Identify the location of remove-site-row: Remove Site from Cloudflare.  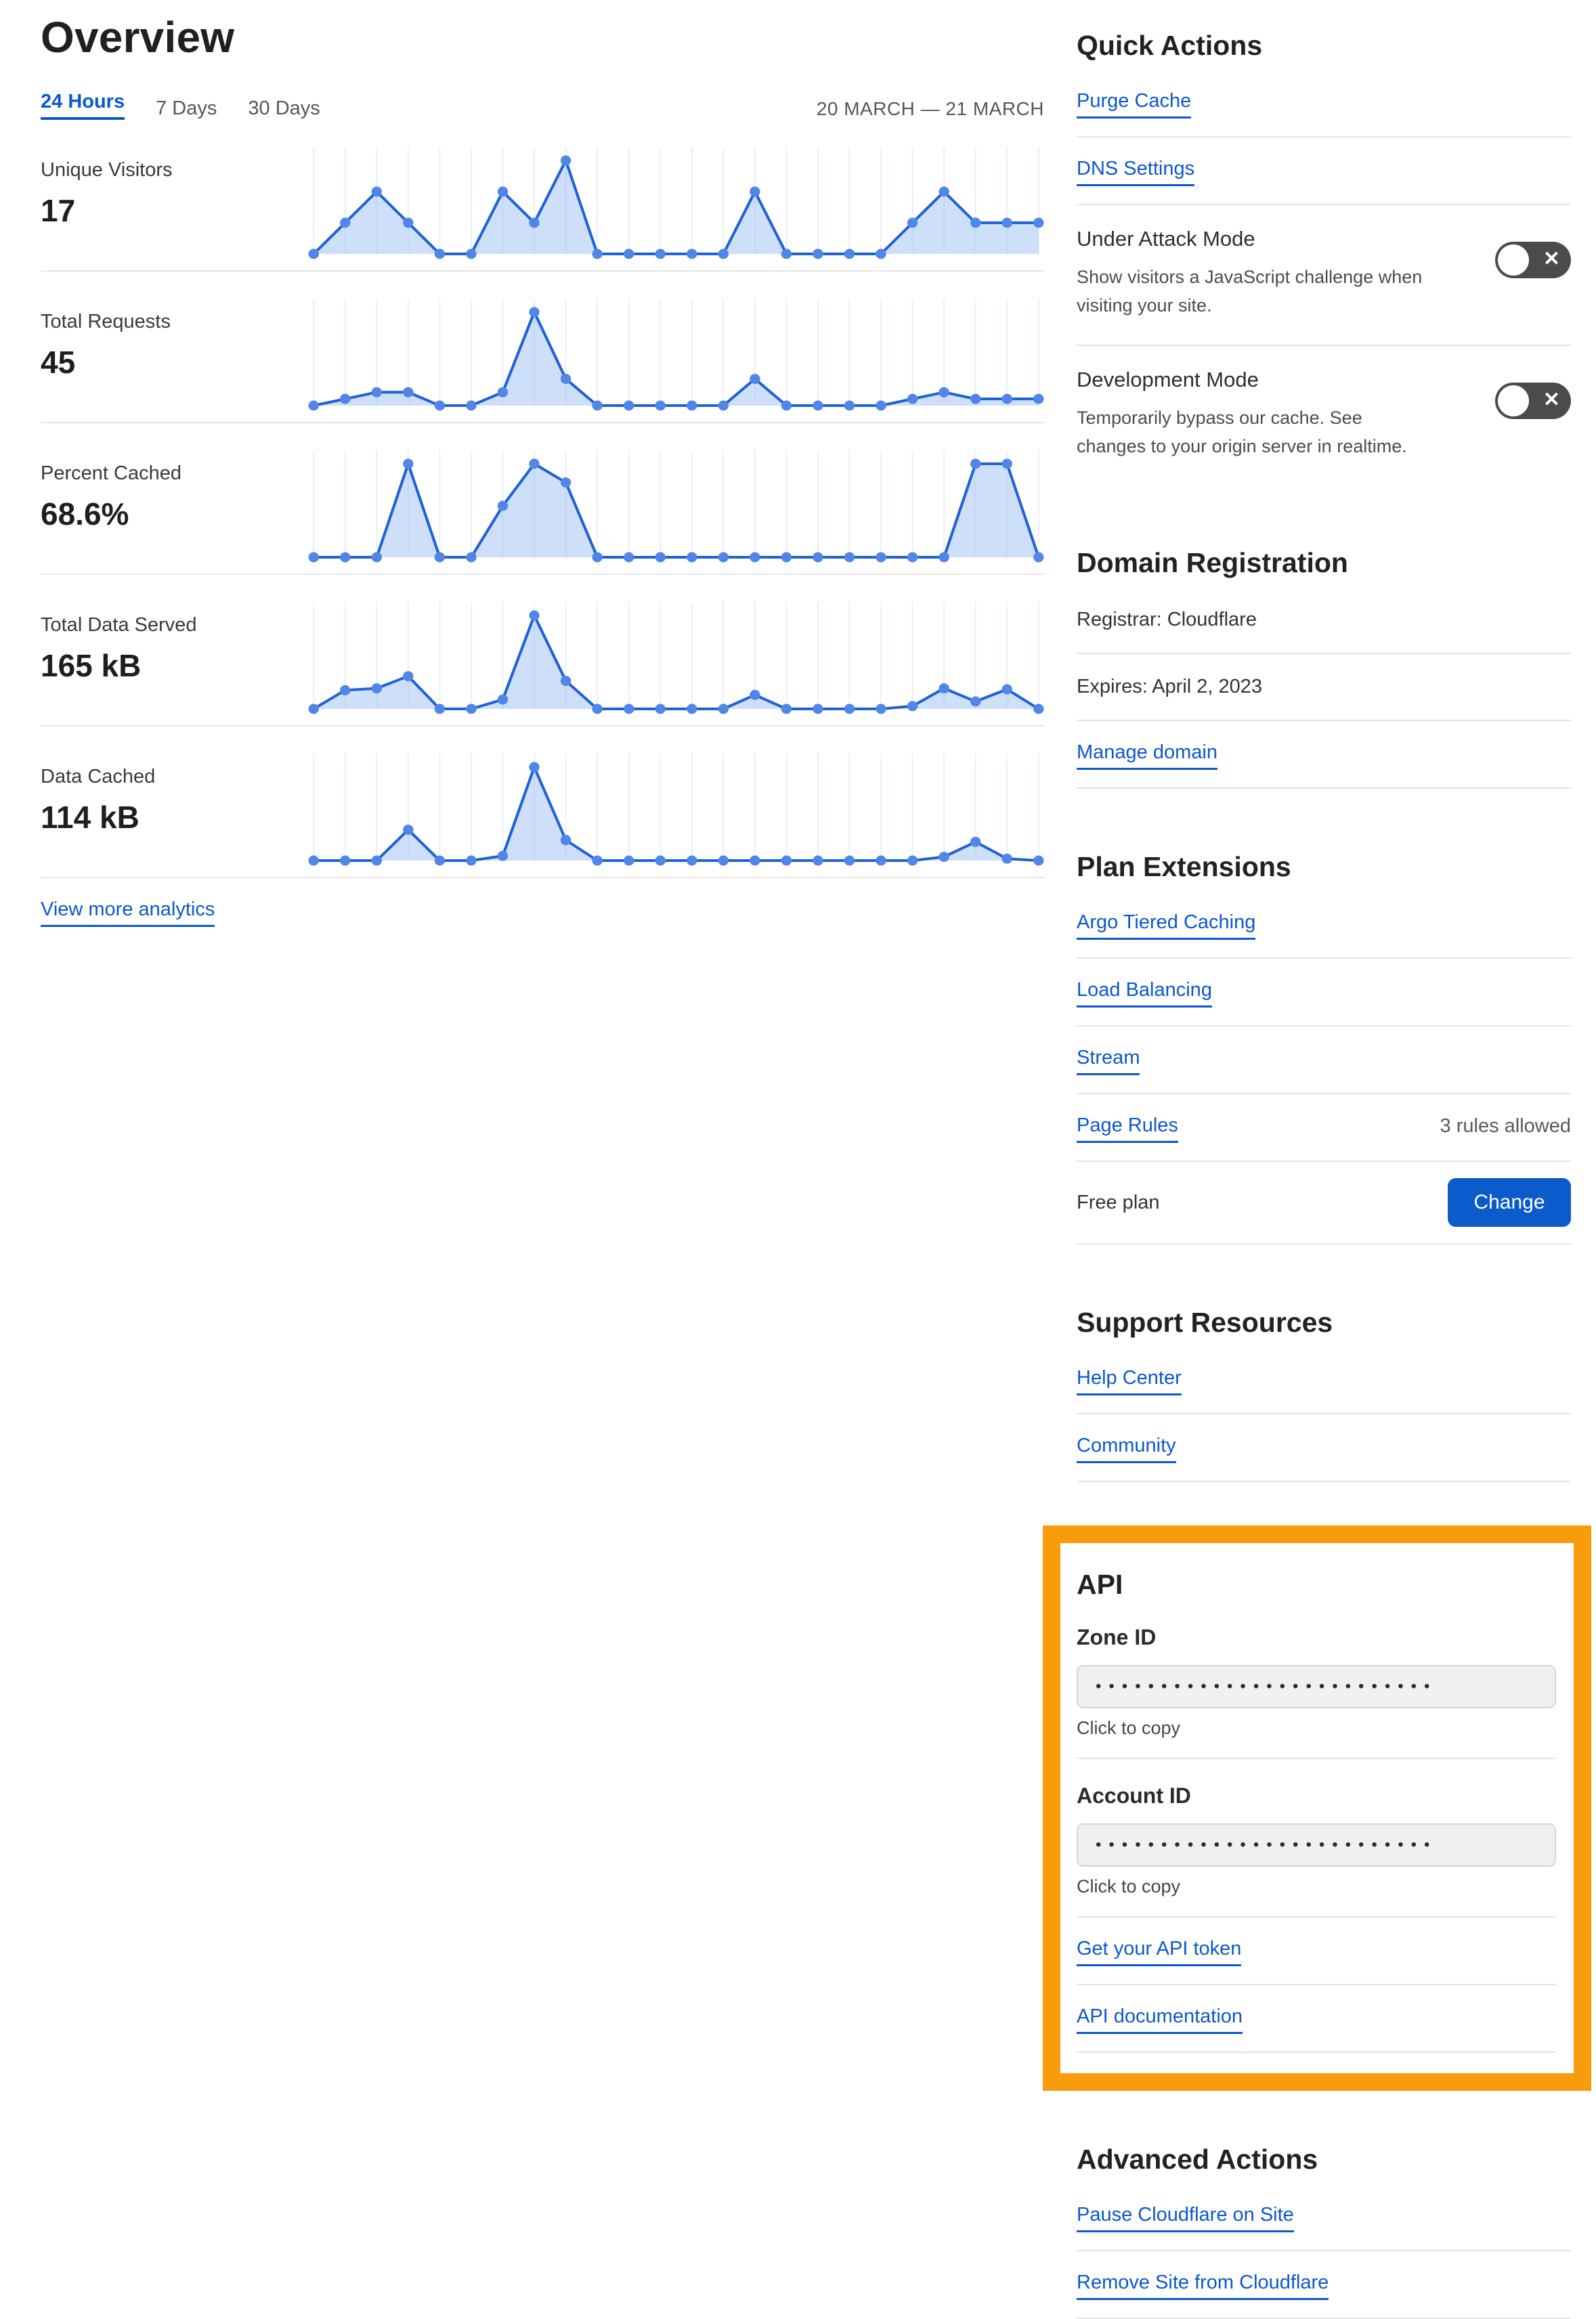
(1324, 2285).